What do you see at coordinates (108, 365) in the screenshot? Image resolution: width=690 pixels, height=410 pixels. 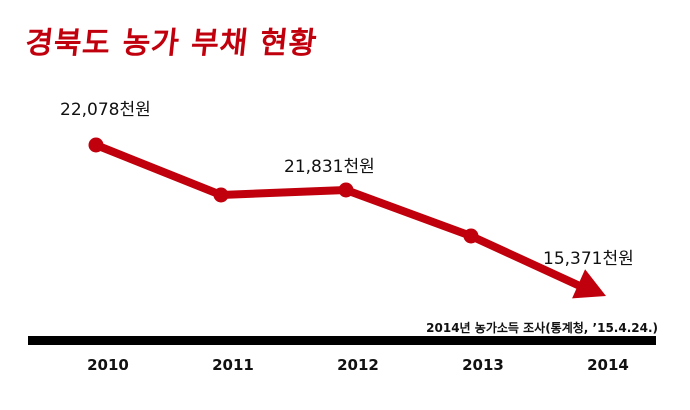 I see `x-tick-label-2010: 2010` at bounding box center [108, 365].